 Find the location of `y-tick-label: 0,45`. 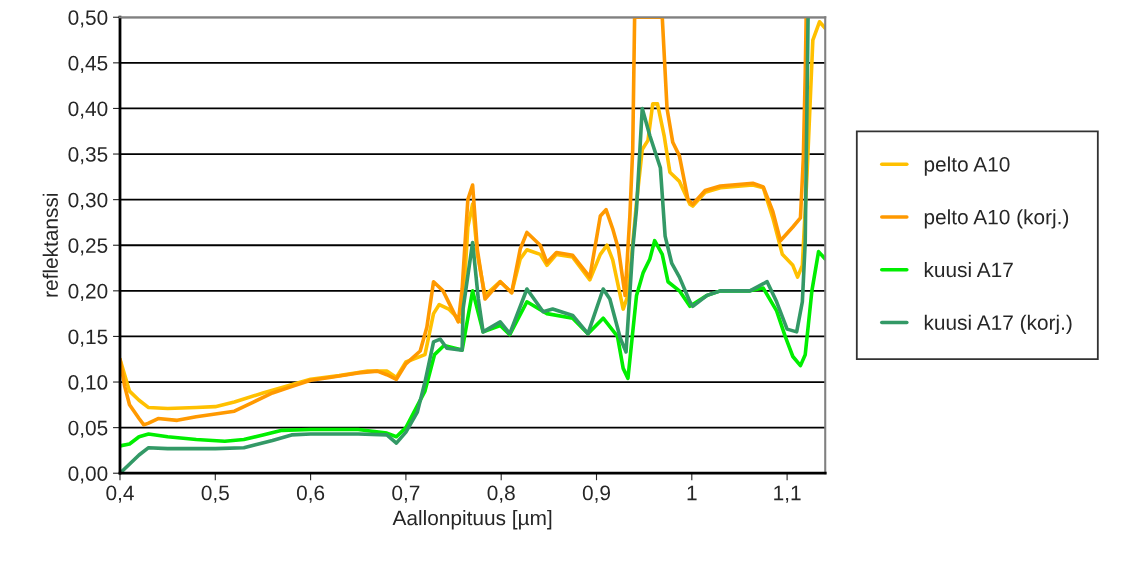

y-tick-label: 0,45 is located at coordinates (88, 64).